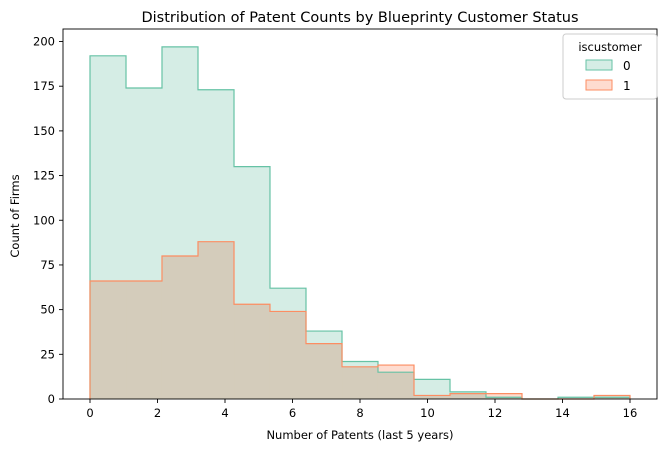 Image resolution: width=667 pixels, height=449 pixels. Describe the element at coordinates (89, 413) in the screenshot. I see `x-tick-label-0: 0` at that location.